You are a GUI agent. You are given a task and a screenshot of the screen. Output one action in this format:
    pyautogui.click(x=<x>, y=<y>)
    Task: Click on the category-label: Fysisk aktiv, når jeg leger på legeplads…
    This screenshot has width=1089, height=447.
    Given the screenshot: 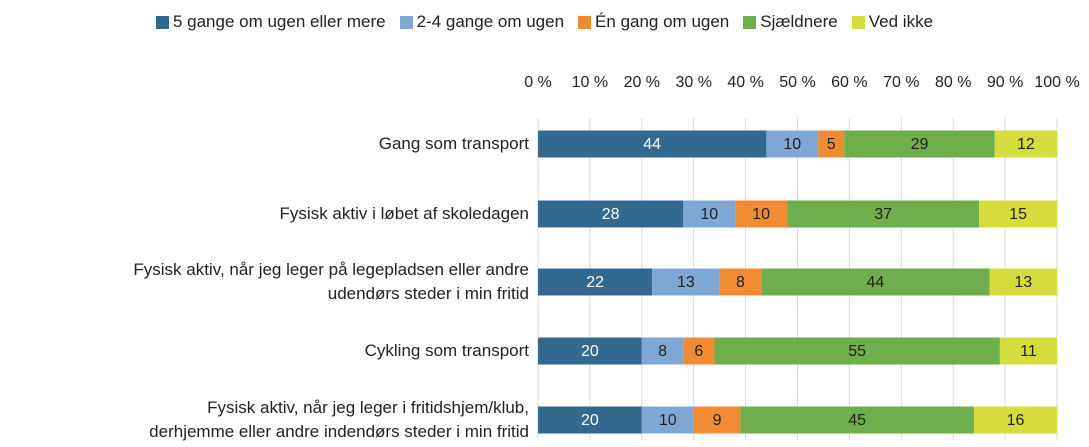 What is the action you would take?
    pyautogui.click(x=331, y=281)
    